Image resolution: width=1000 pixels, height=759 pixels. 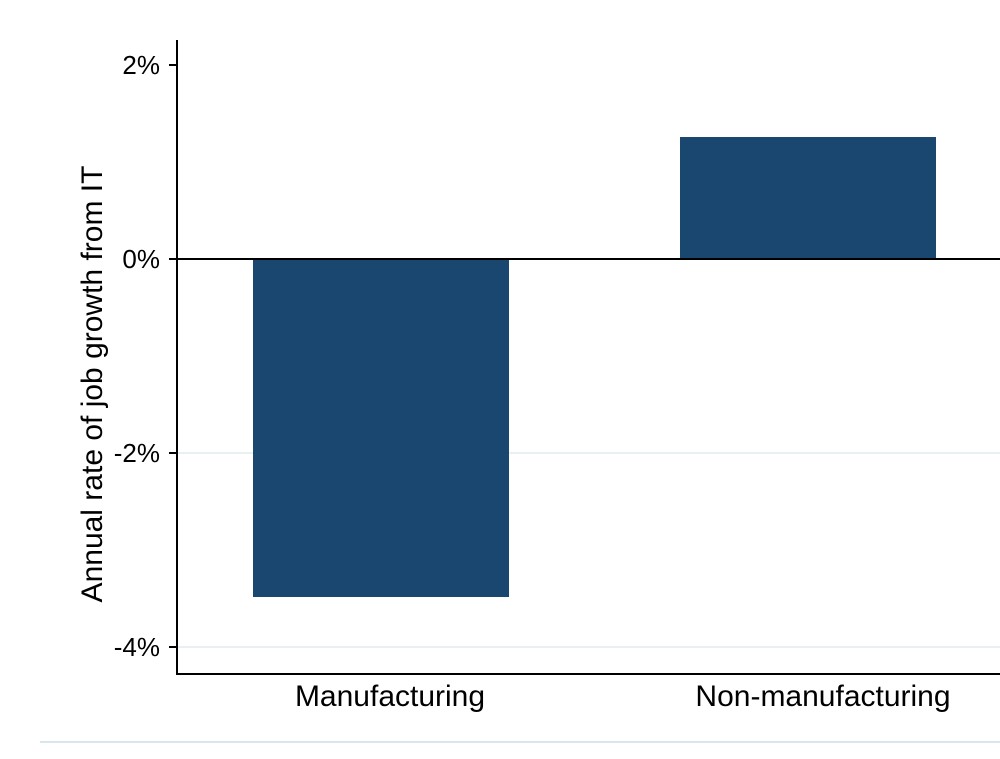 What do you see at coordinates (381, 428) in the screenshot?
I see `bar-manufacturing` at bounding box center [381, 428].